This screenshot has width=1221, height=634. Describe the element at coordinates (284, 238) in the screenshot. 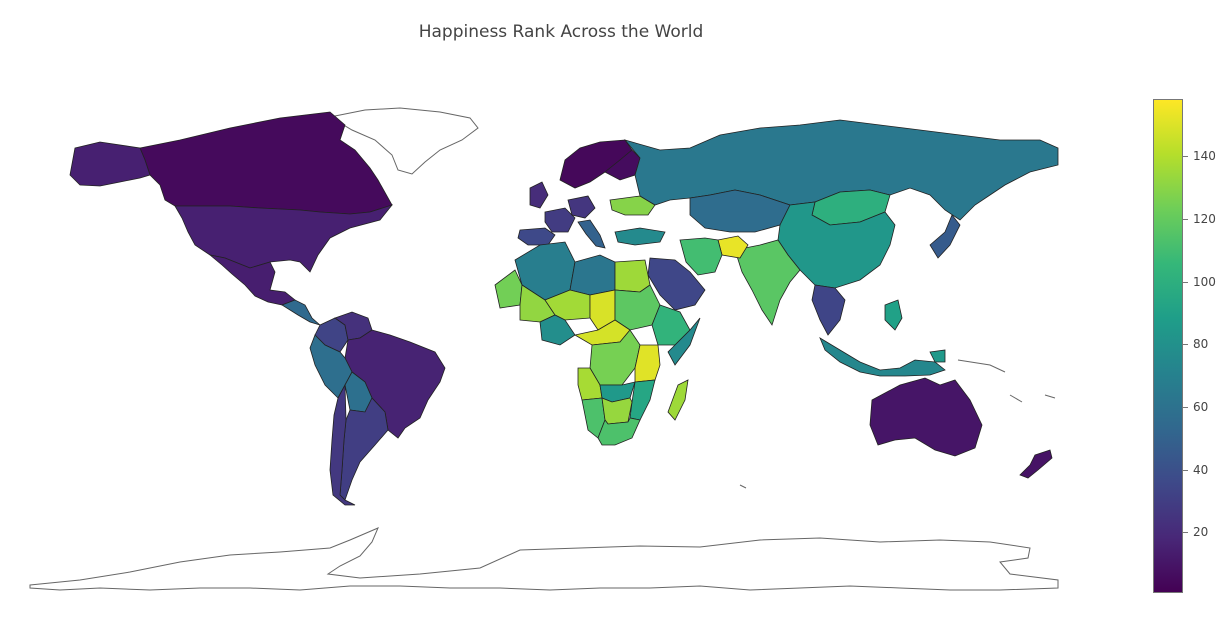

I see `region-united-states` at that location.